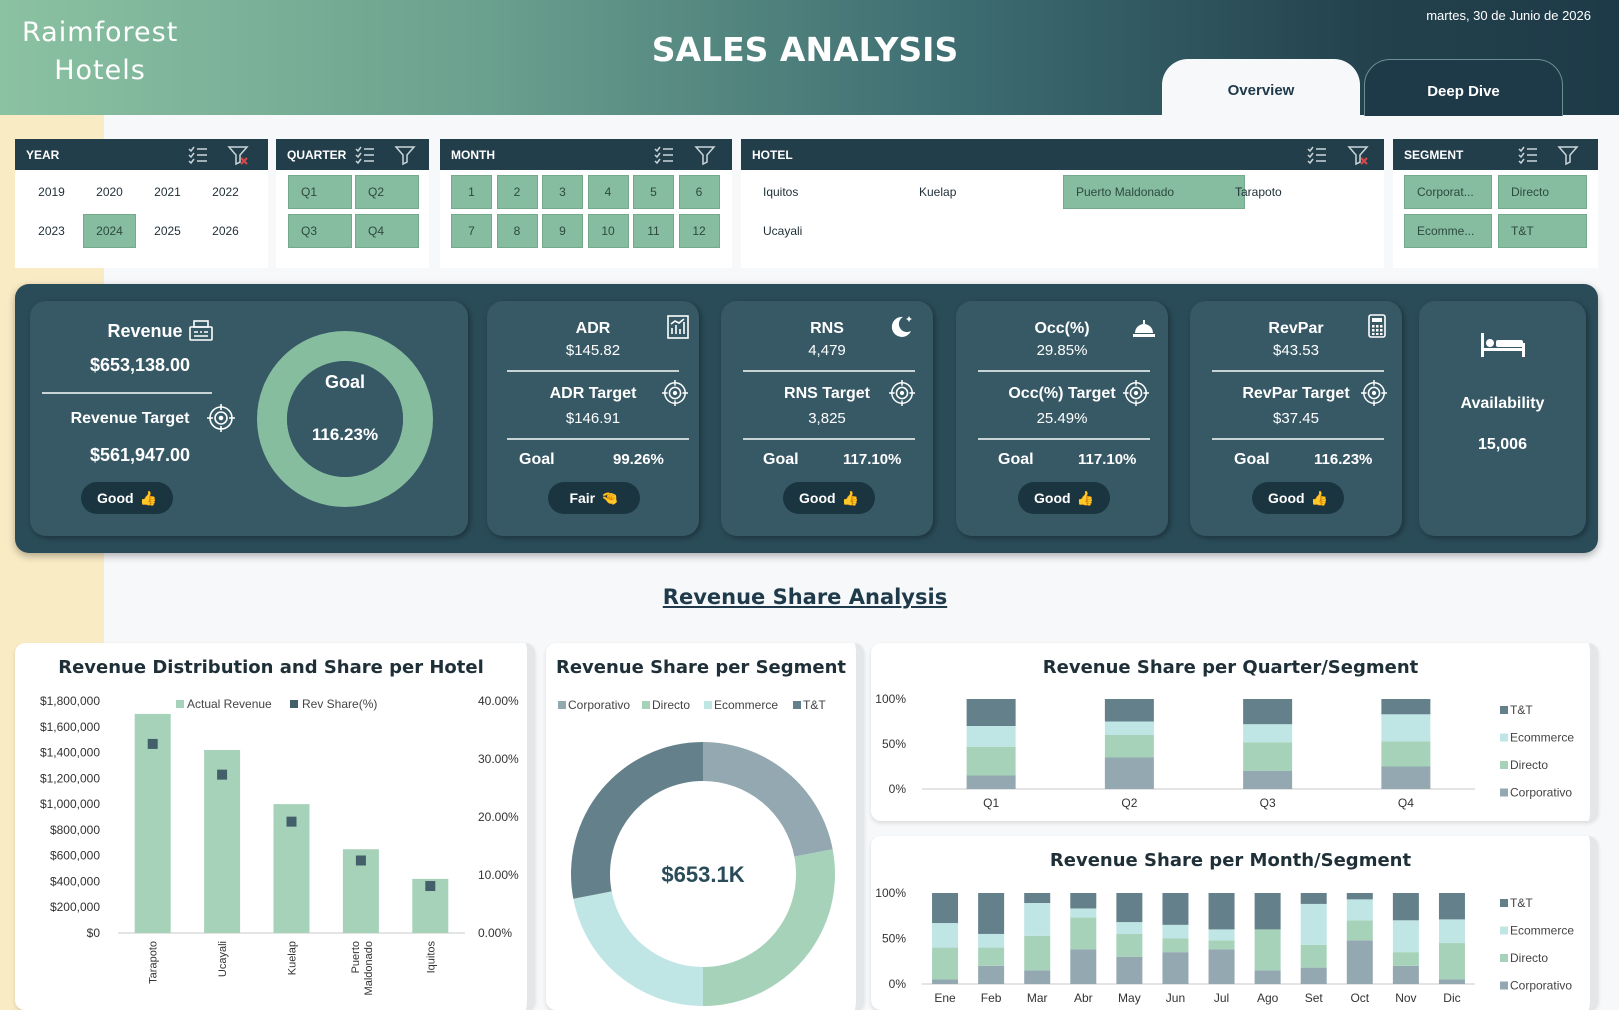 The width and height of the screenshot is (1619, 1010). What do you see at coordinates (562, 192) in the screenshot?
I see `month-option-3: 3` at bounding box center [562, 192].